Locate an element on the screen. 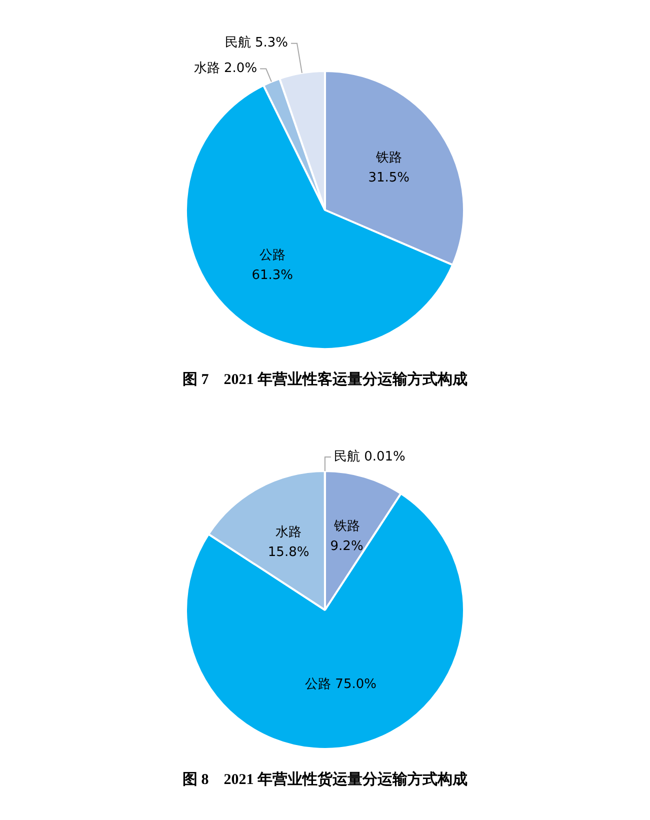  text: 图 8 2021 年营业性货运量分运输方式构成 is located at coordinates (325, 780).